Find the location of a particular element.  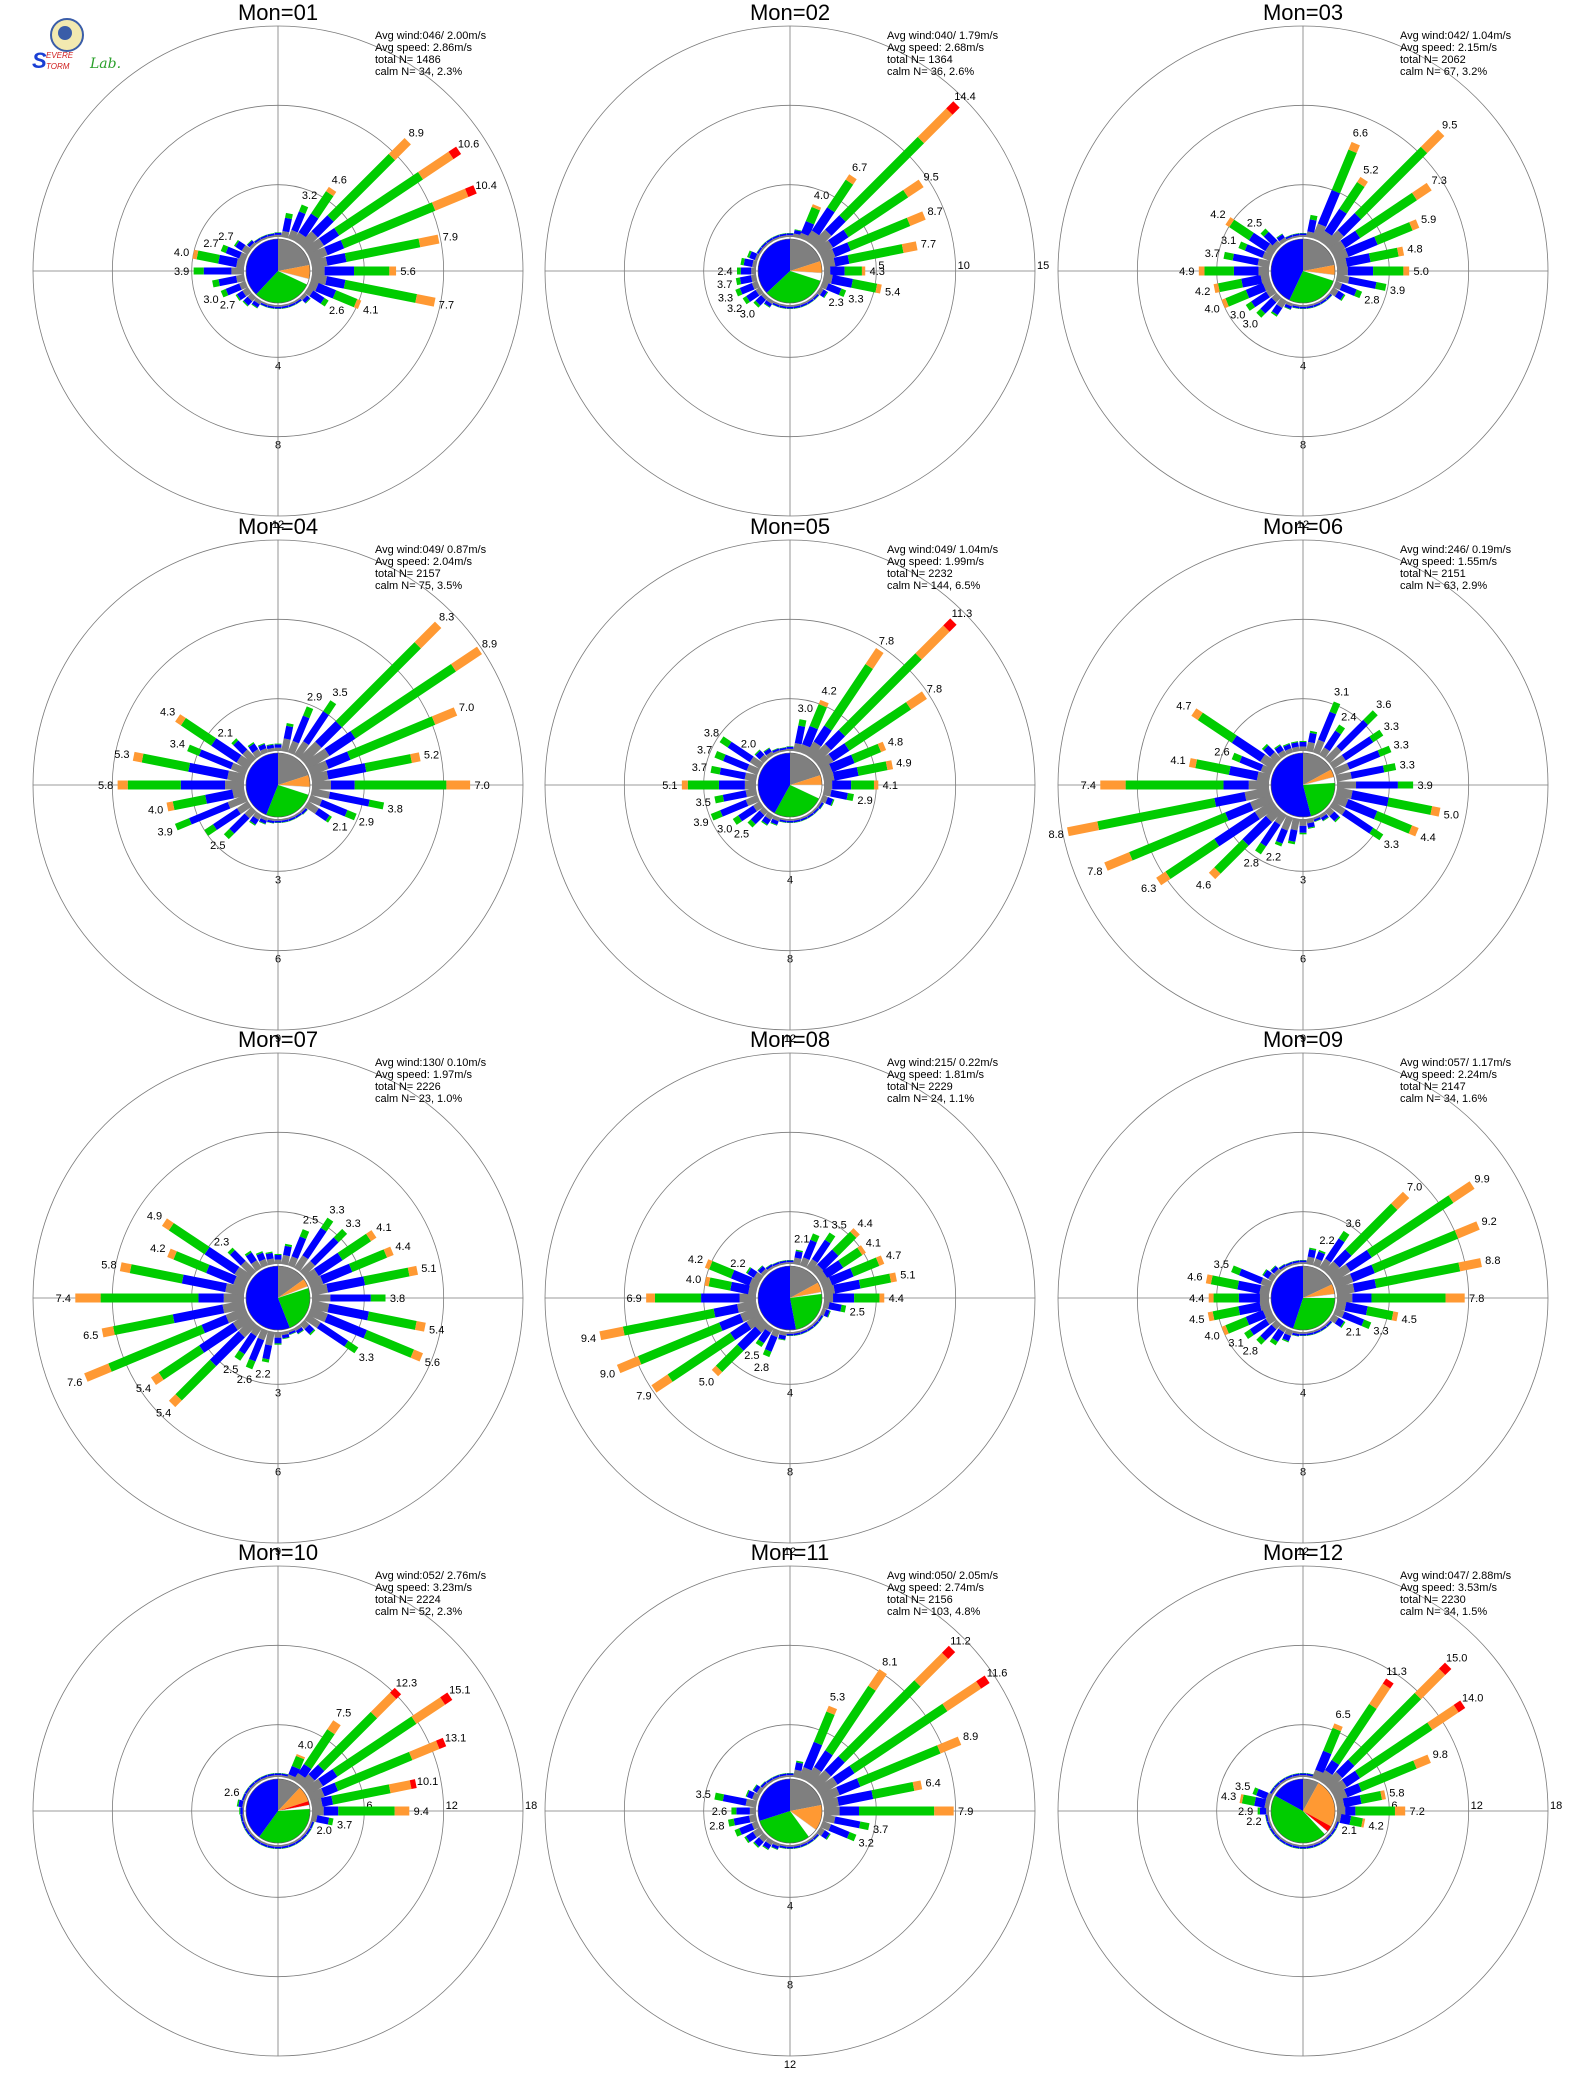

panel-title: Mon=01 is located at coordinates (278, 12).